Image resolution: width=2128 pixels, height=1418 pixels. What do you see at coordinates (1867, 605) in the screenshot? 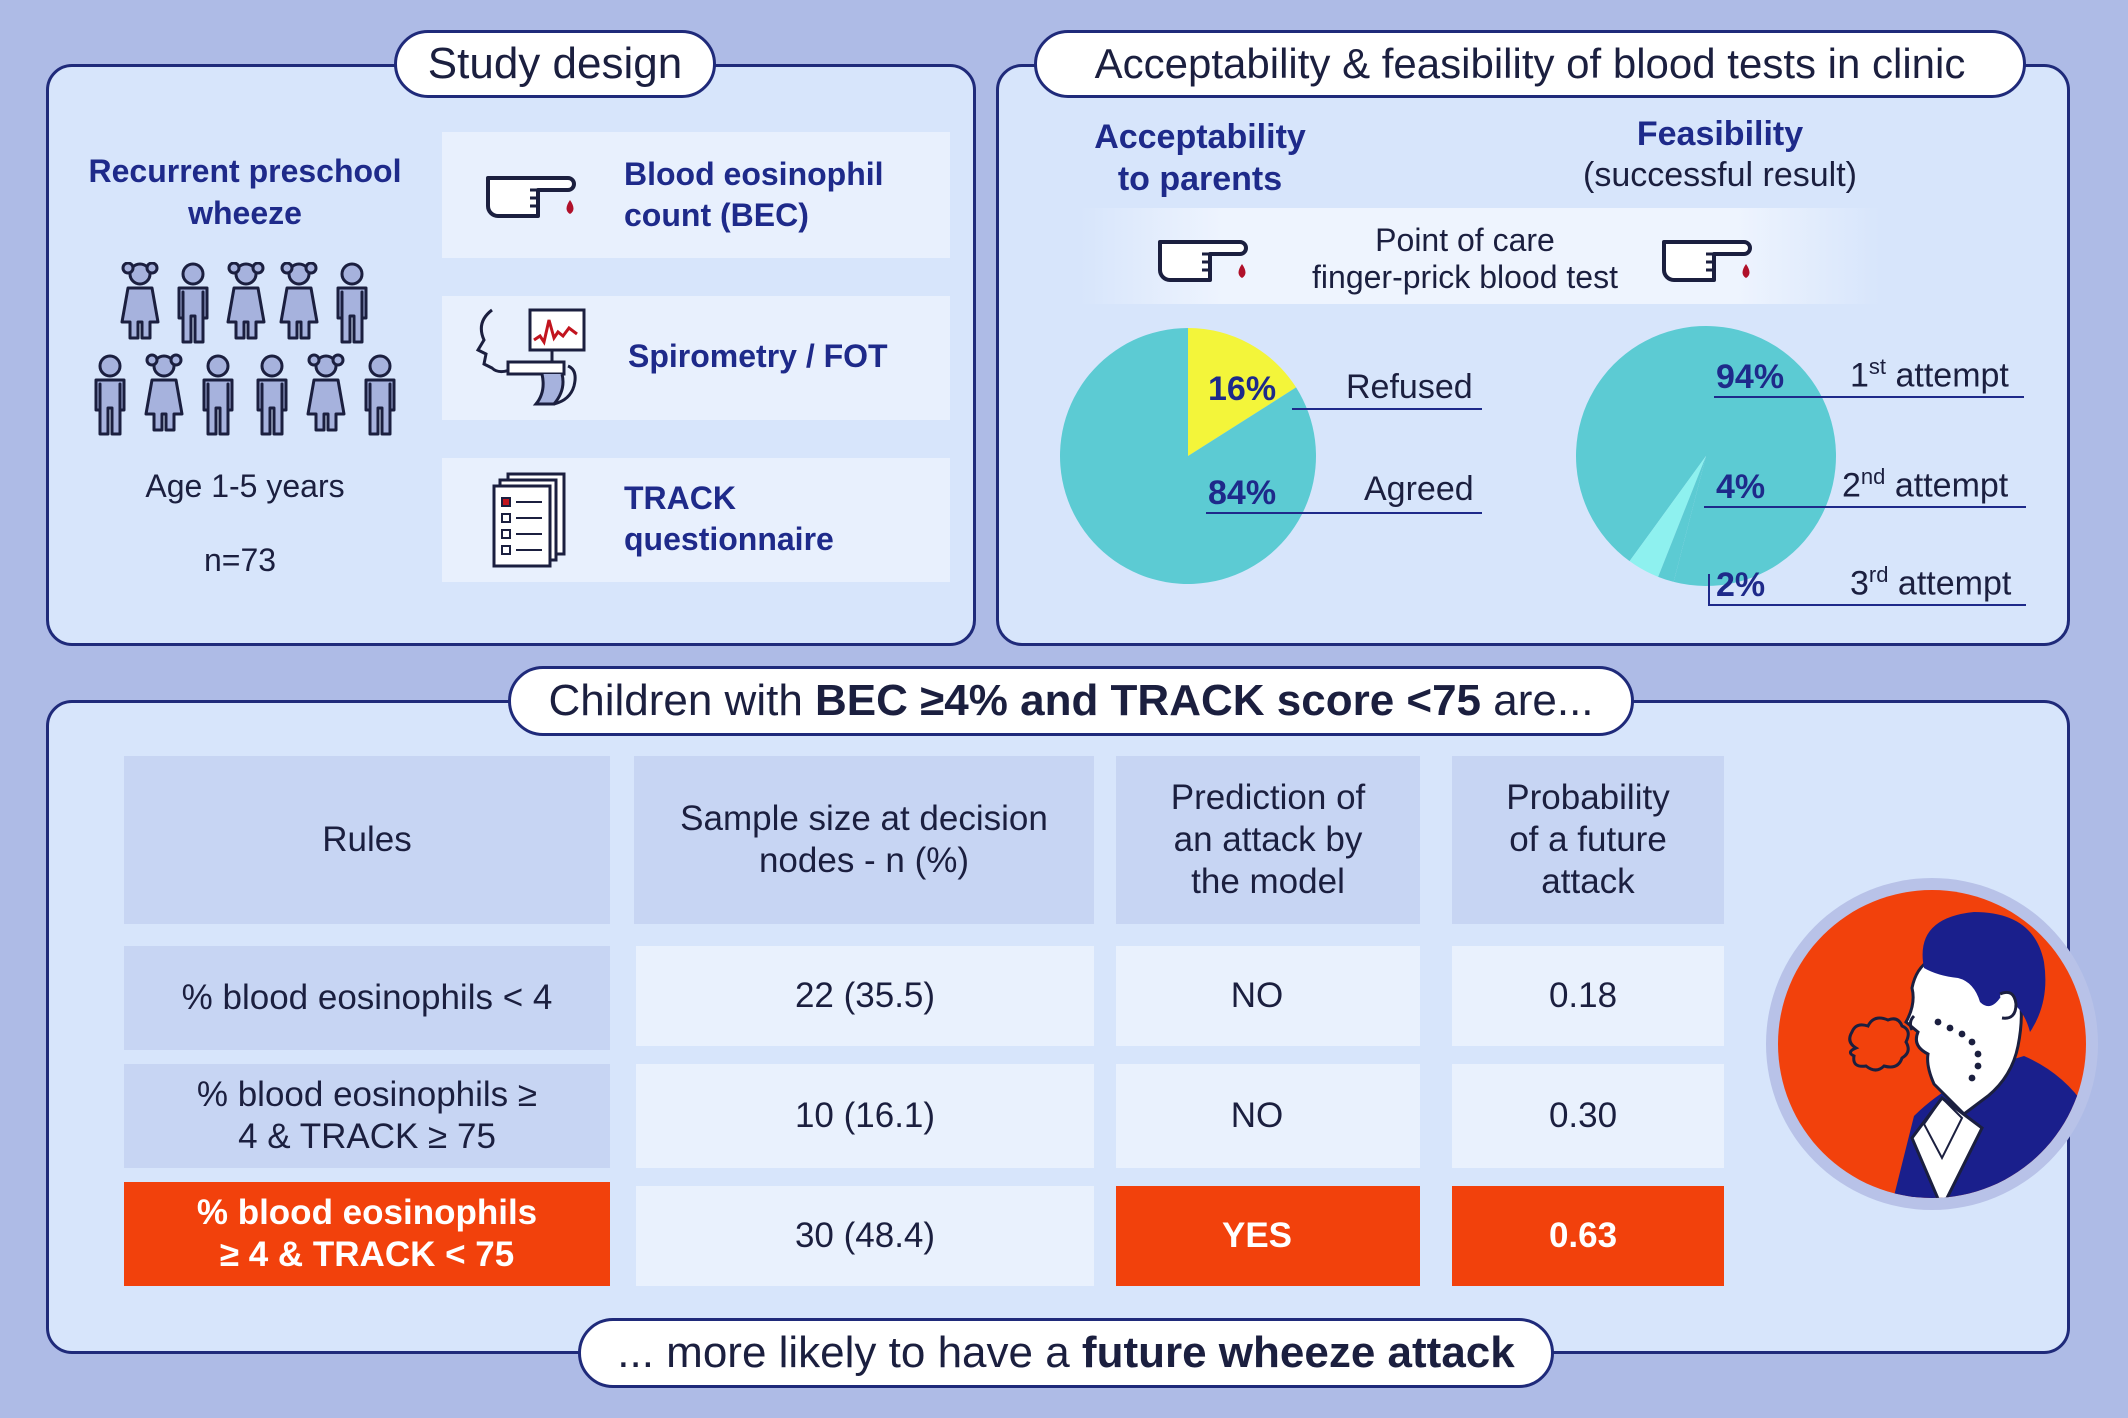
I see `third-attempt-underline` at bounding box center [1867, 605].